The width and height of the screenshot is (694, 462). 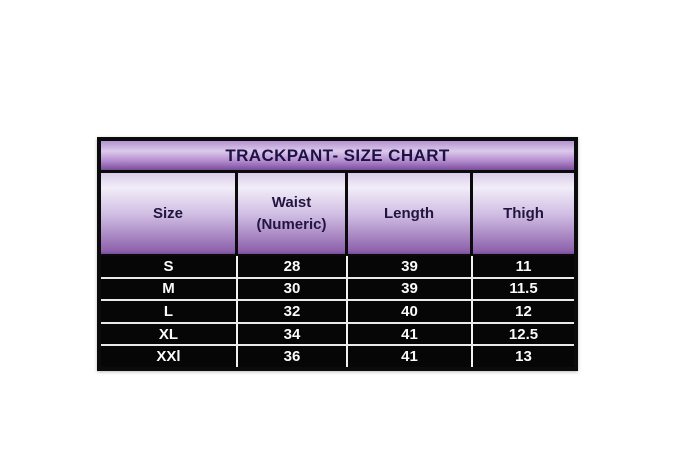 What do you see at coordinates (523, 213) in the screenshot?
I see `column-header-thigh: Thigh` at bounding box center [523, 213].